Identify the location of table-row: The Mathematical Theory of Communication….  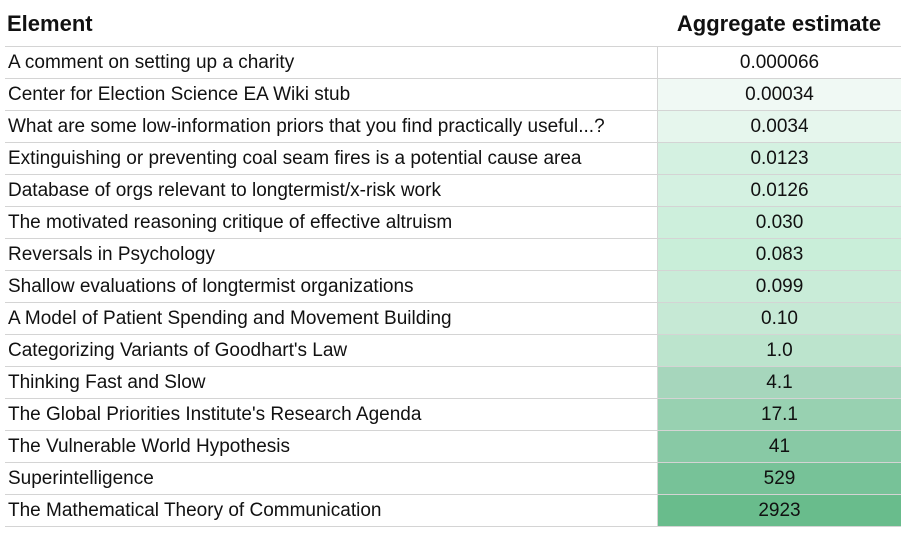
(453, 511).